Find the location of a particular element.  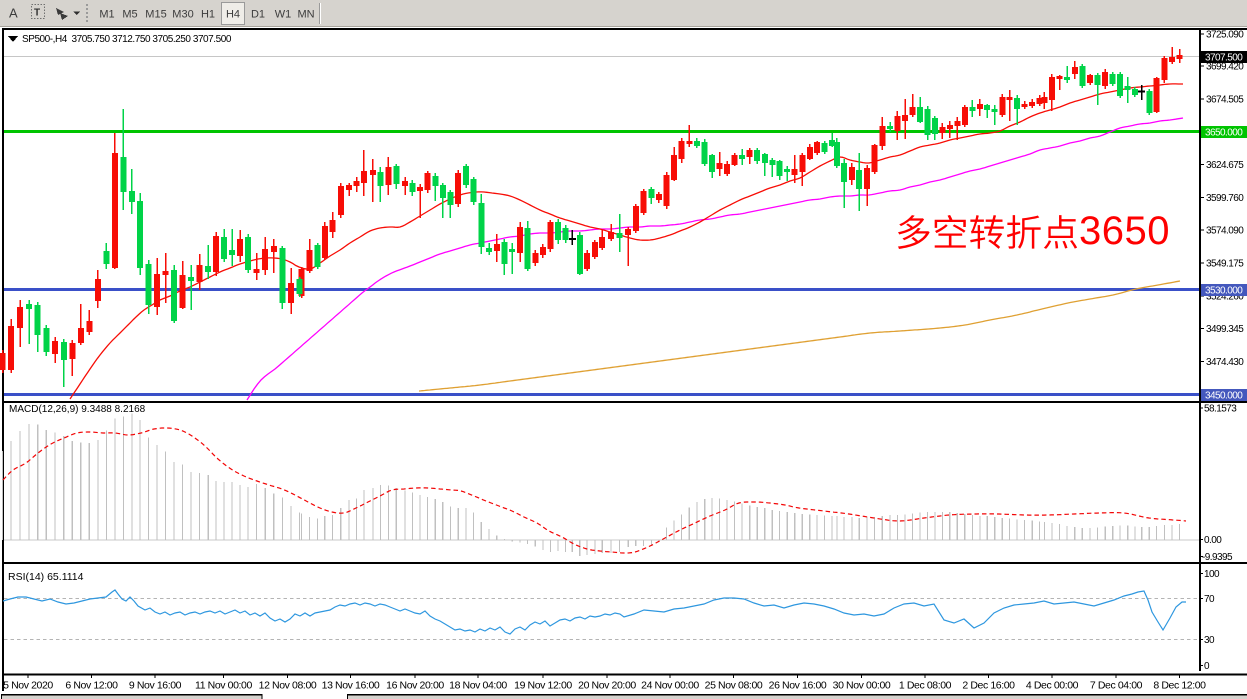

svg-text: 3650.000 is located at coordinates (1224, 133).